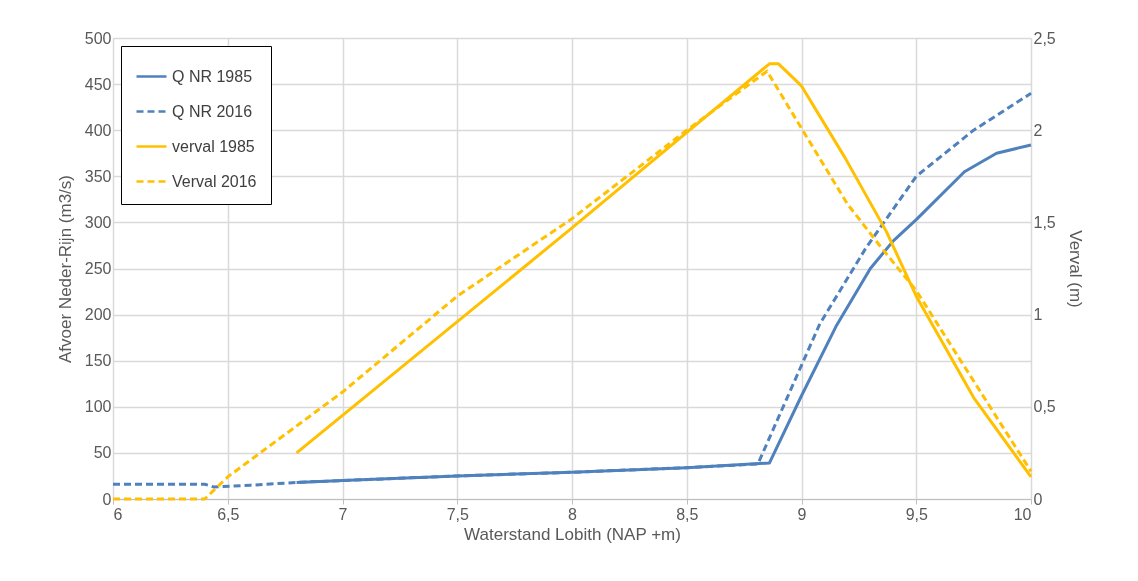 The height and width of the screenshot is (581, 1138). Describe the element at coordinates (98, 38) in the screenshot. I see `y-tick-label: 500` at that location.